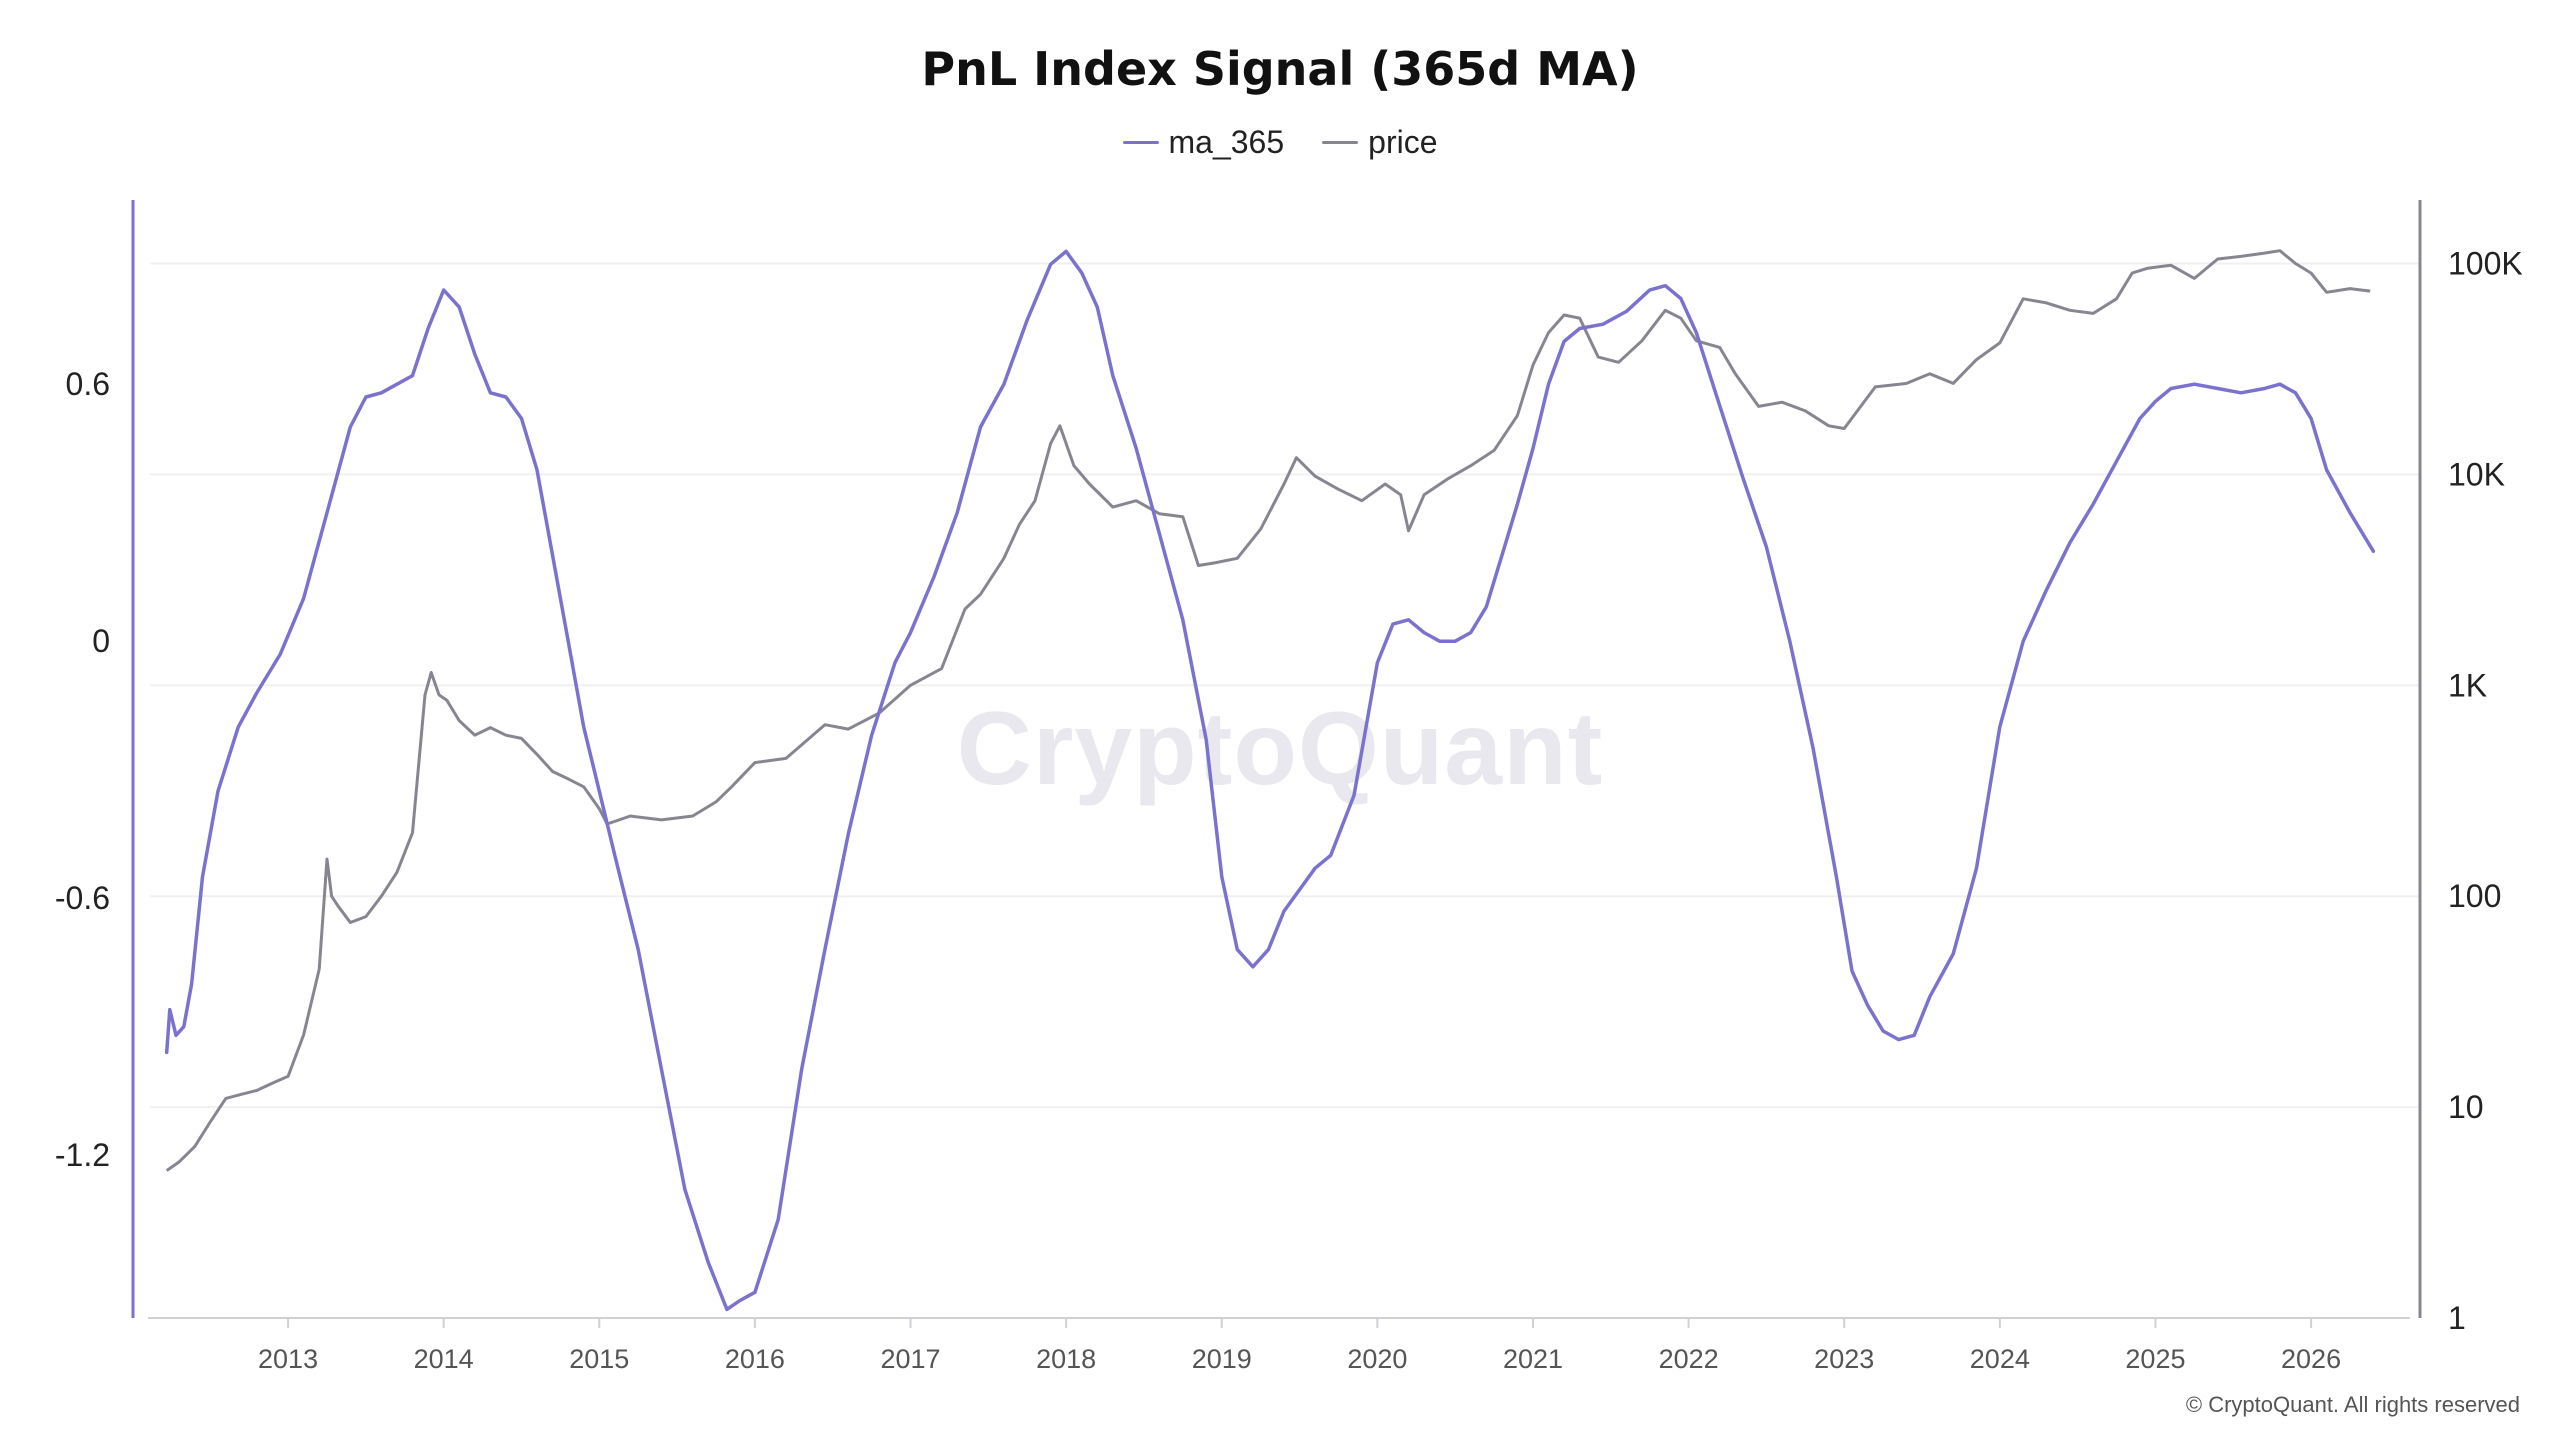 Image resolution: width=2560 pixels, height=1440 pixels. Describe the element at coordinates (1689, 1359) in the screenshot. I see `x-tick-label: 2022` at that location.